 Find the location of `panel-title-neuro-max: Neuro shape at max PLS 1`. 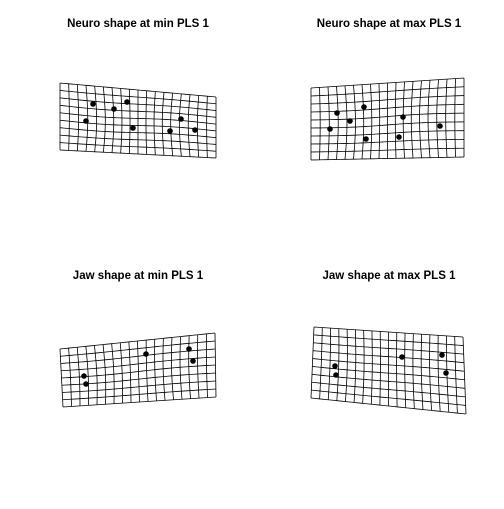

panel-title-neuro-max: Neuro shape at max PLS 1 is located at coordinates (389, 24).